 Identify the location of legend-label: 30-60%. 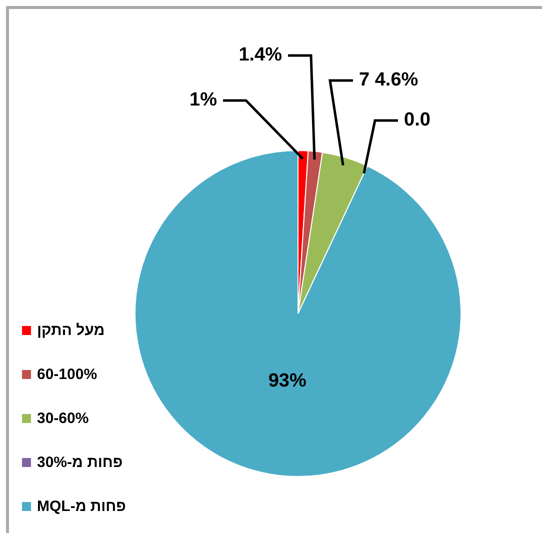
(63, 418).